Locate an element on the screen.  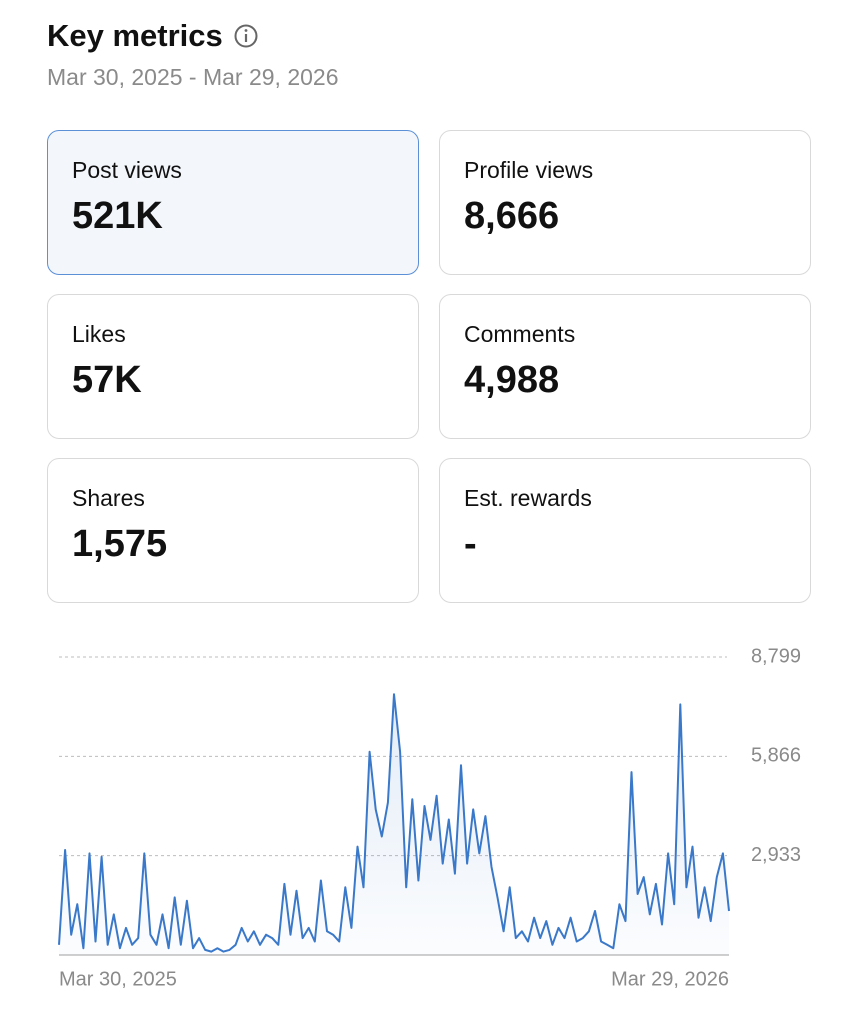
metric-label: Post views is located at coordinates (127, 170).